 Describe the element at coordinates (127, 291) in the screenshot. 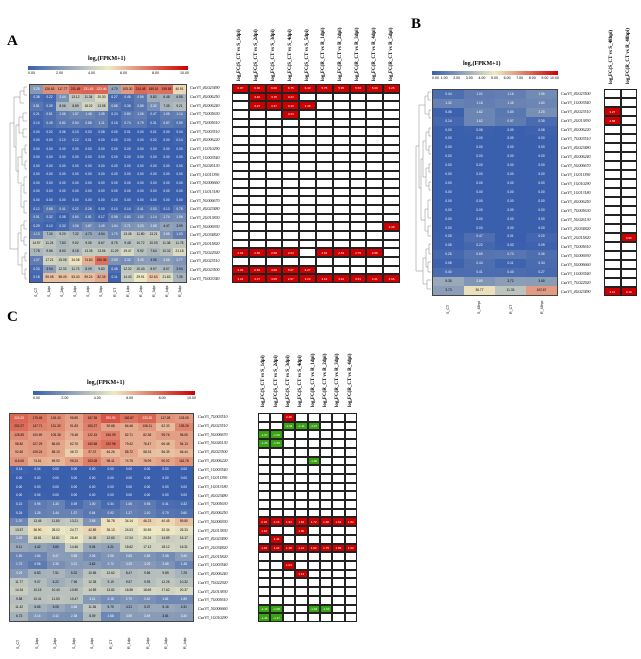

I see `sample-label: R_1dpi` at that location.